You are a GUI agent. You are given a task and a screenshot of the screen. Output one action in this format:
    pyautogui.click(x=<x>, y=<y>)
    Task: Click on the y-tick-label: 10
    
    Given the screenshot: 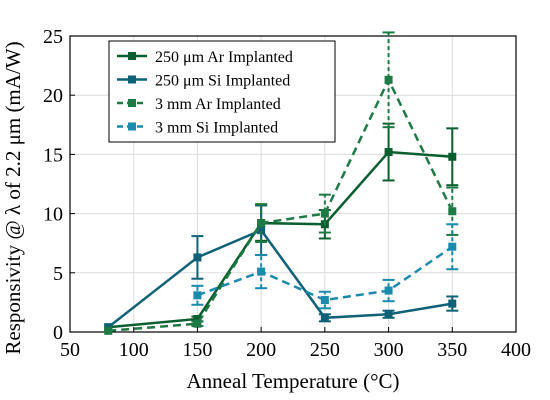 What is the action you would take?
    pyautogui.click(x=53, y=215)
    